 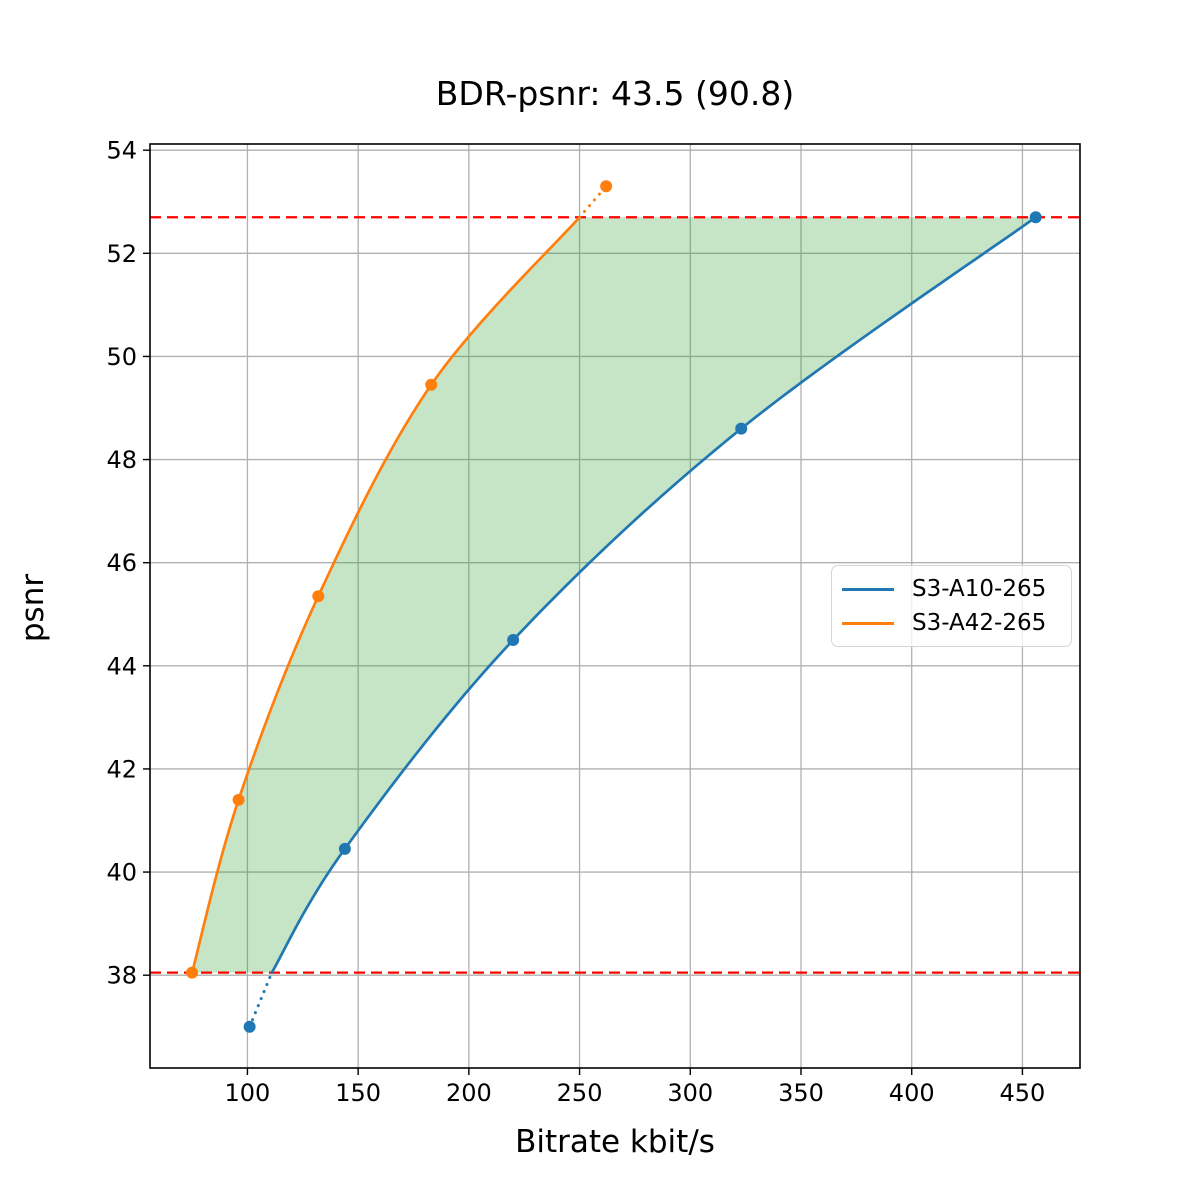 What do you see at coordinates (248, 1093) in the screenshot?
I see `x-tick-label-100: 100` at bounding box center [248, 1093].